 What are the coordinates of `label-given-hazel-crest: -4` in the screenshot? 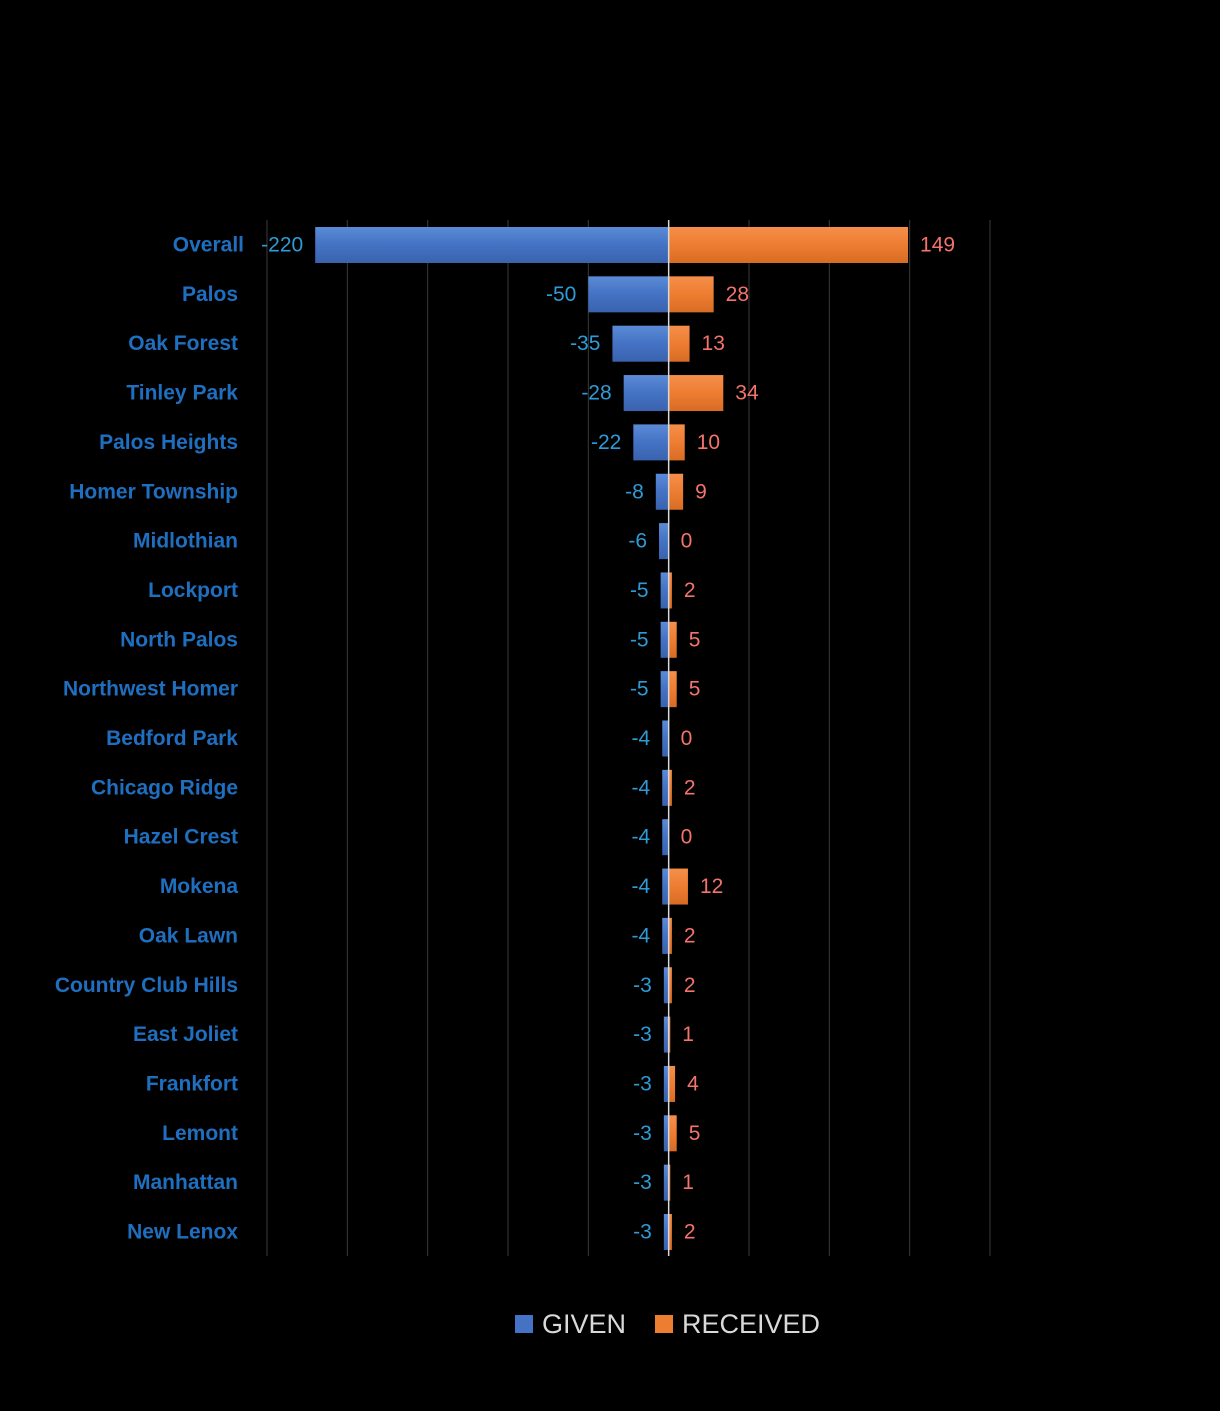 It's located at (641, 837).